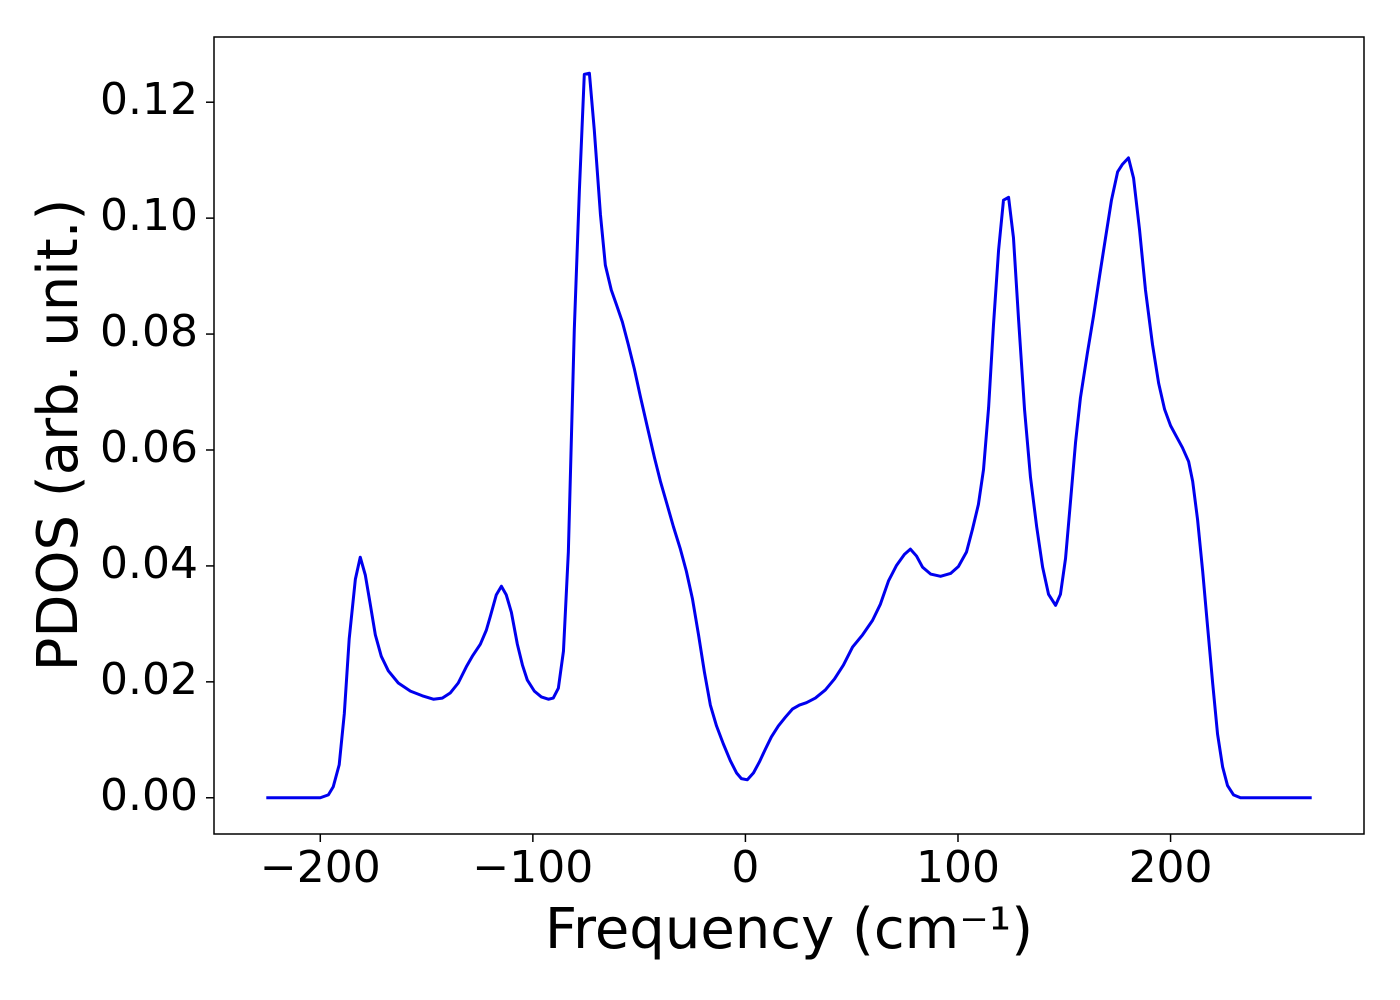  Describe the element at coordinates (149, 215) in the screenshot. I see `y-tick-label: 0.10` at that location.